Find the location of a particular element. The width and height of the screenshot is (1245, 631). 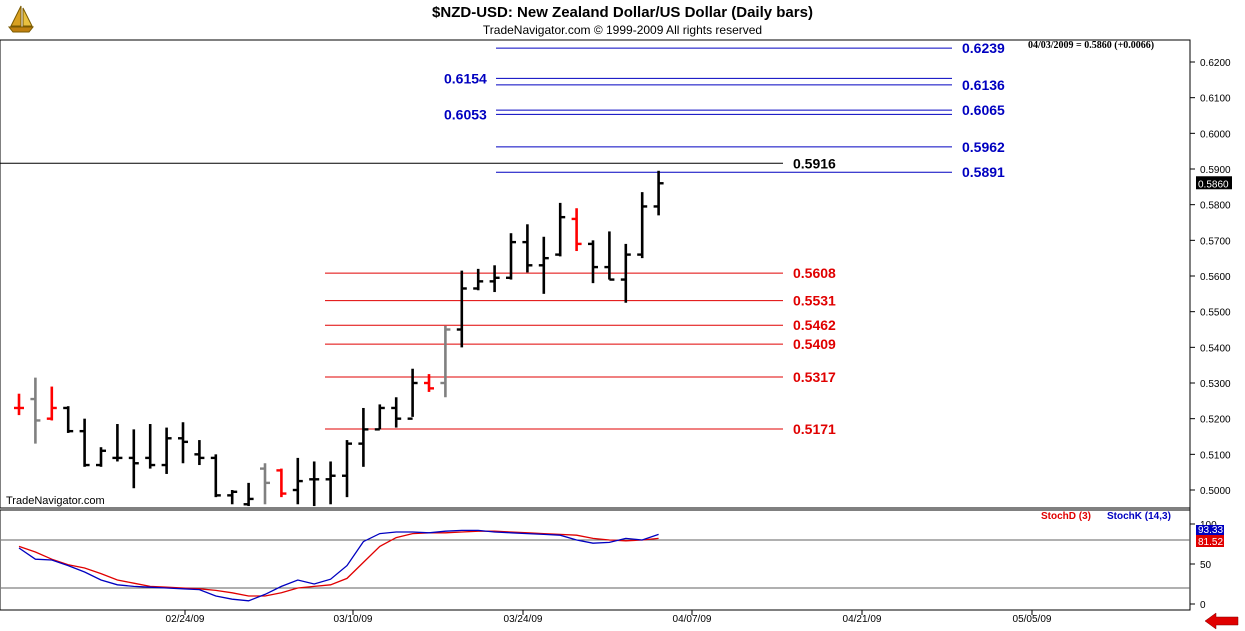

date-tick-label: 02/24/09 is located at coordinates (185, 619).